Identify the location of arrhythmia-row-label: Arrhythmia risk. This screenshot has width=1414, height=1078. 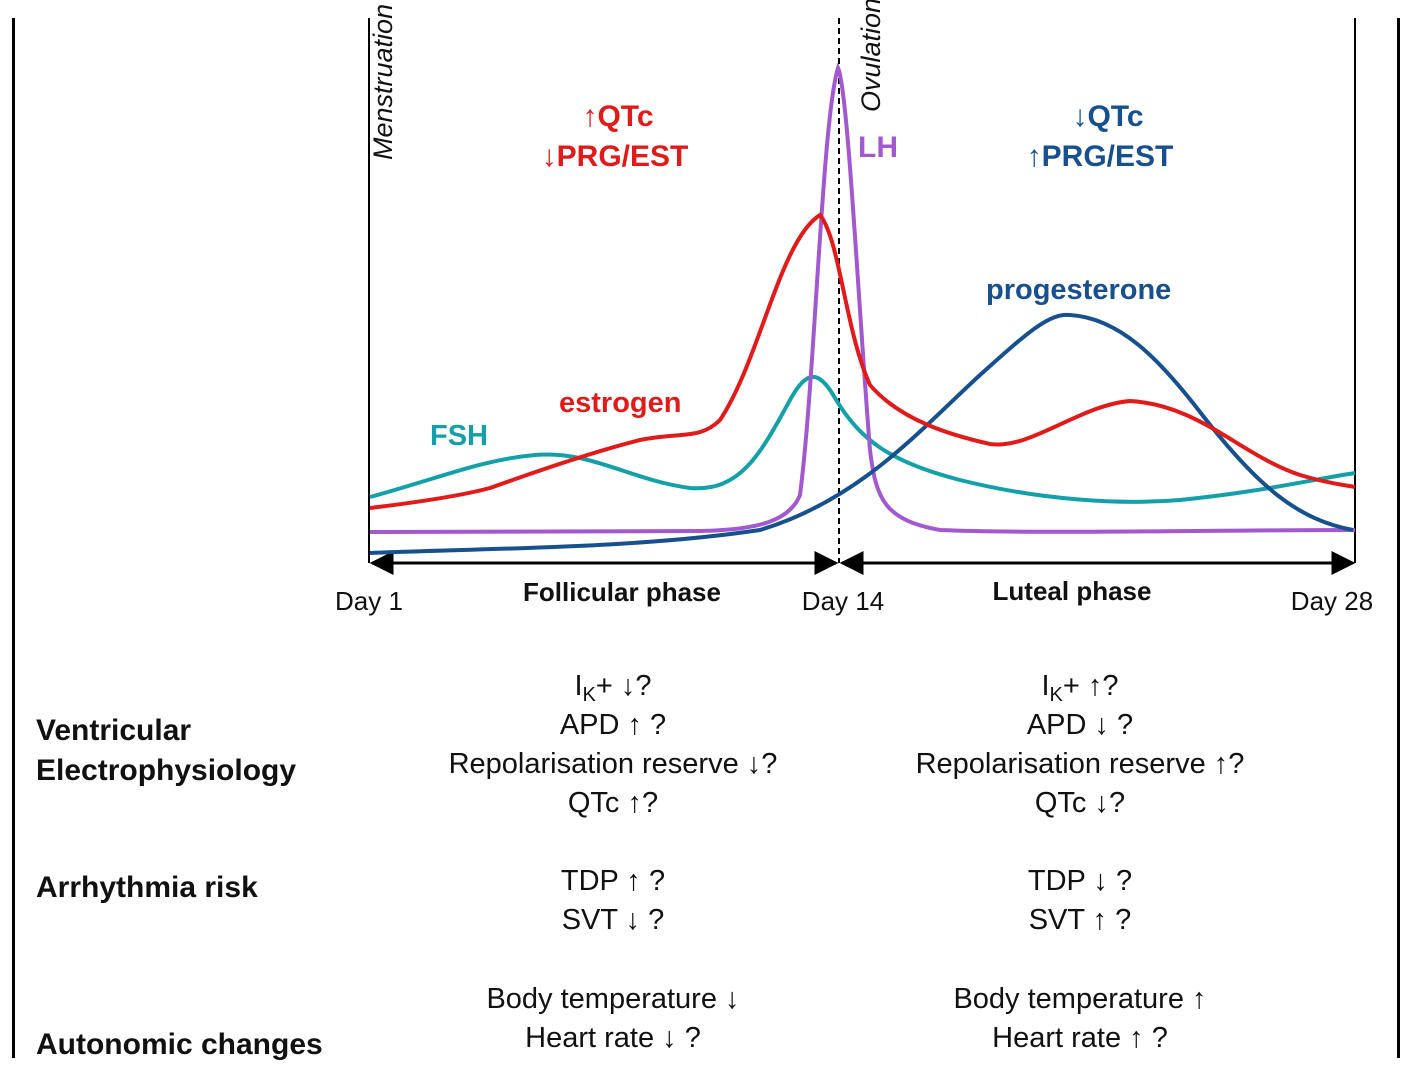
(147, 887).